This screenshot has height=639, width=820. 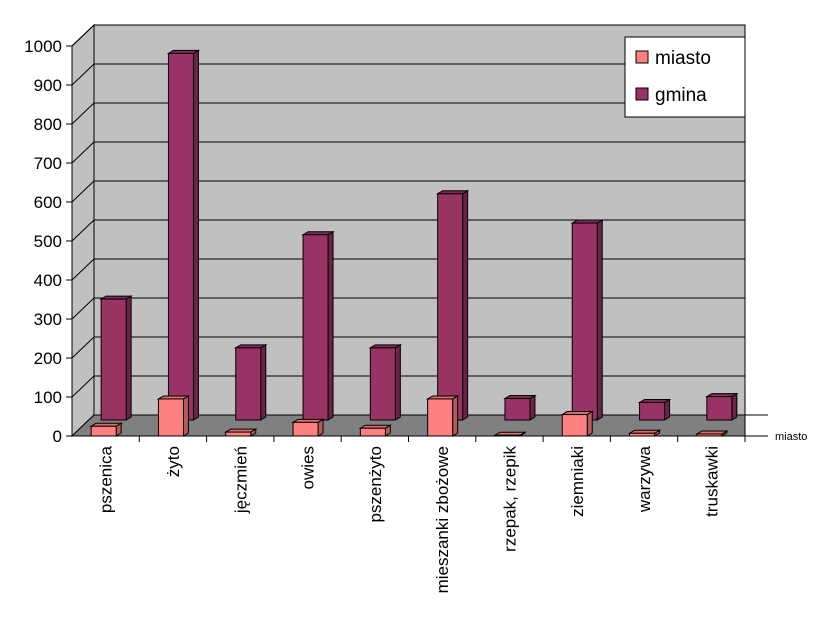 What do you see at coordinates (510, 434) in the screenshot?
I see `bar-miasto-rzepak-rzepik` at bounding box center [510, 434].